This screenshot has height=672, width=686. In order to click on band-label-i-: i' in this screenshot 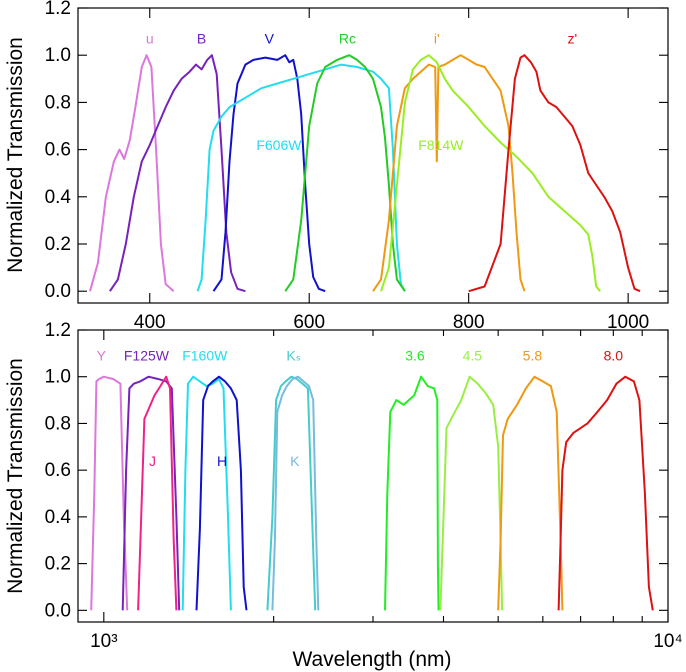, I will do `click(437, 39)`.